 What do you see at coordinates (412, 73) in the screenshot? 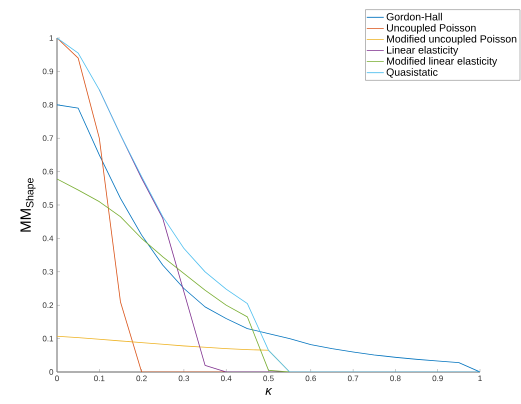
I see `legend-label: Quasistatic` at bounding box center [412, 73].